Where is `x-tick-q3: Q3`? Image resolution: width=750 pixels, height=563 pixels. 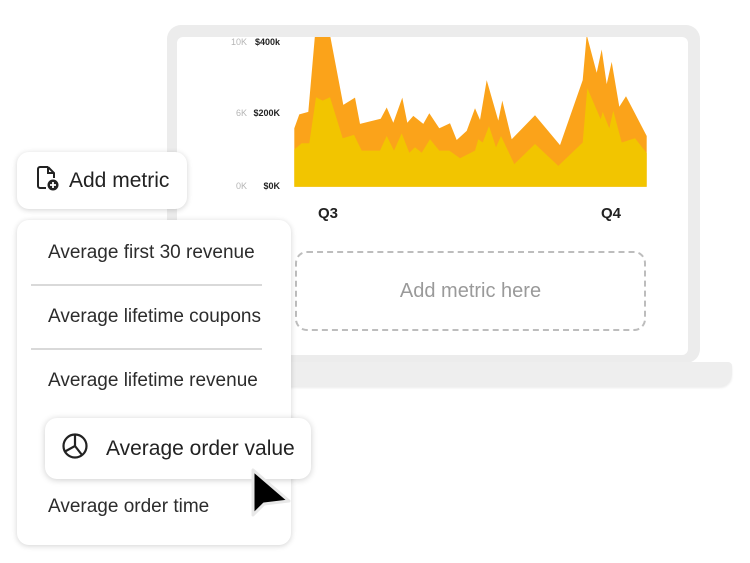 x-tick-q3: Q3 is located at coordinates (328, 213).